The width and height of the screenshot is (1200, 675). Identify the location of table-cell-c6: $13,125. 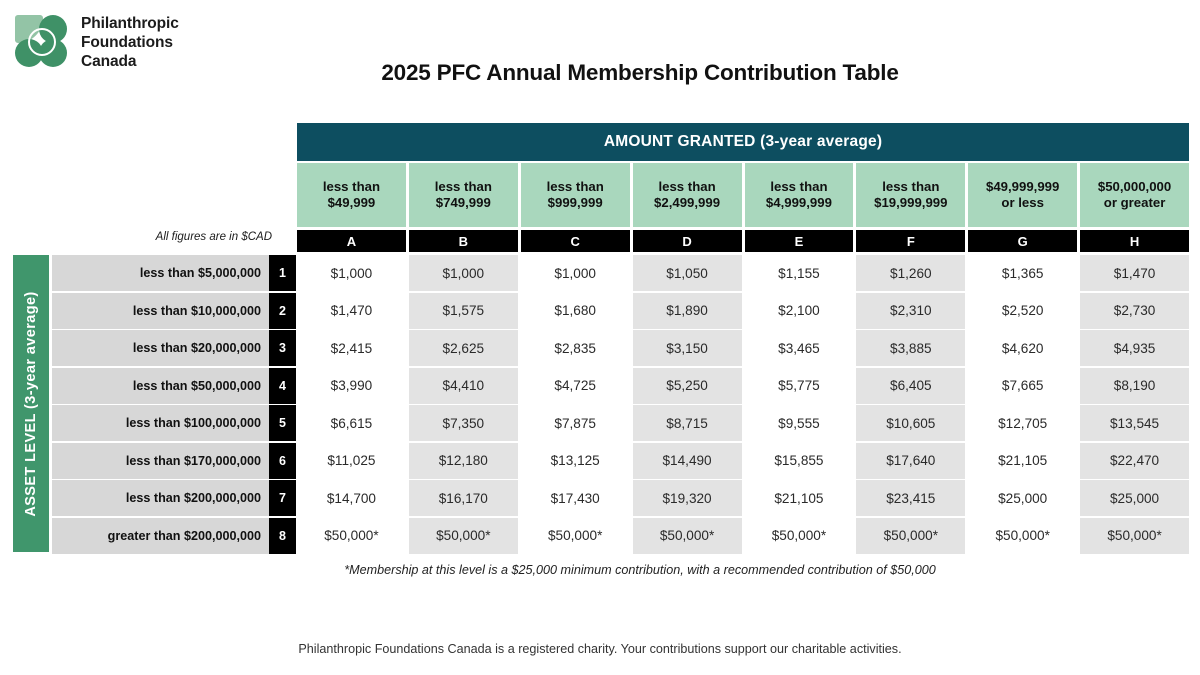
(575, 460).